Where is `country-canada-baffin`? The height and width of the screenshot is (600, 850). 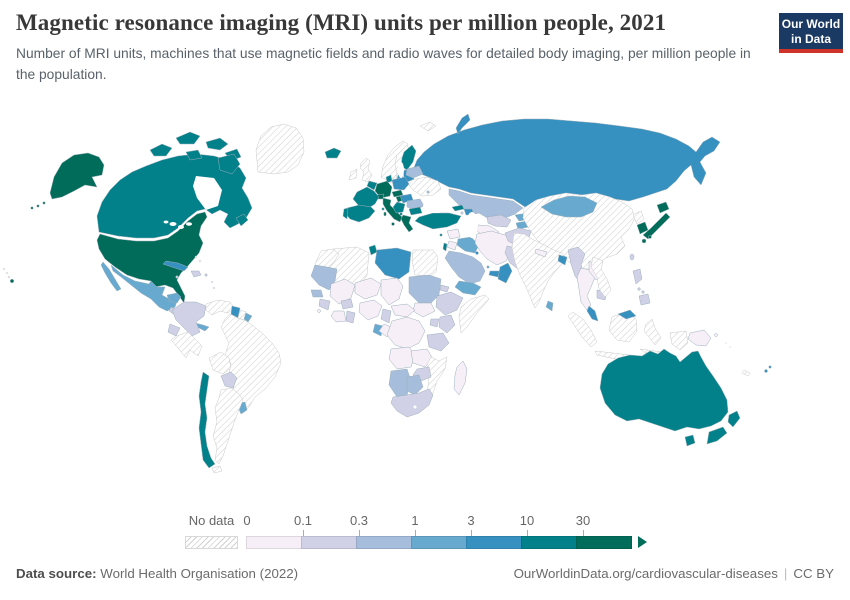
country-canada-baffin is located at coordinates (229, 164).